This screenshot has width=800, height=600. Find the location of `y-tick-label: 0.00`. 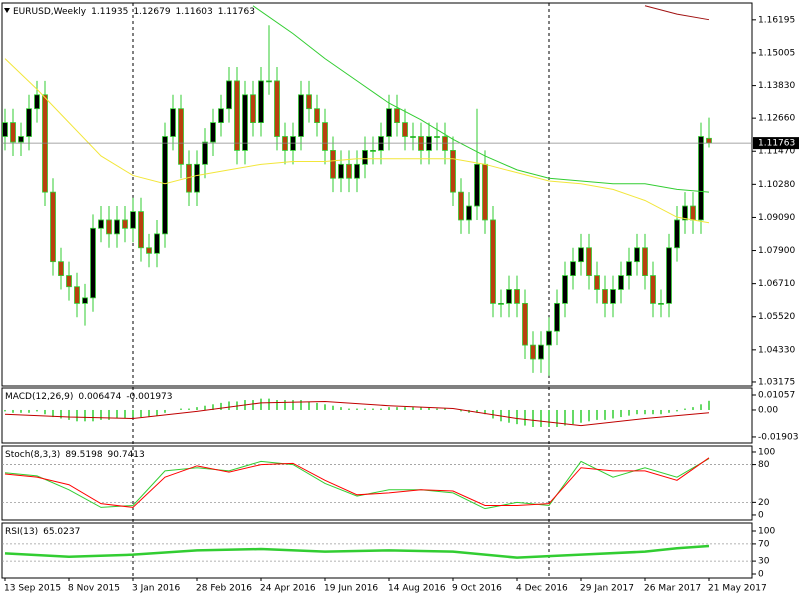

y-tick-label: 0.00 is located at coordinates (768, 410).